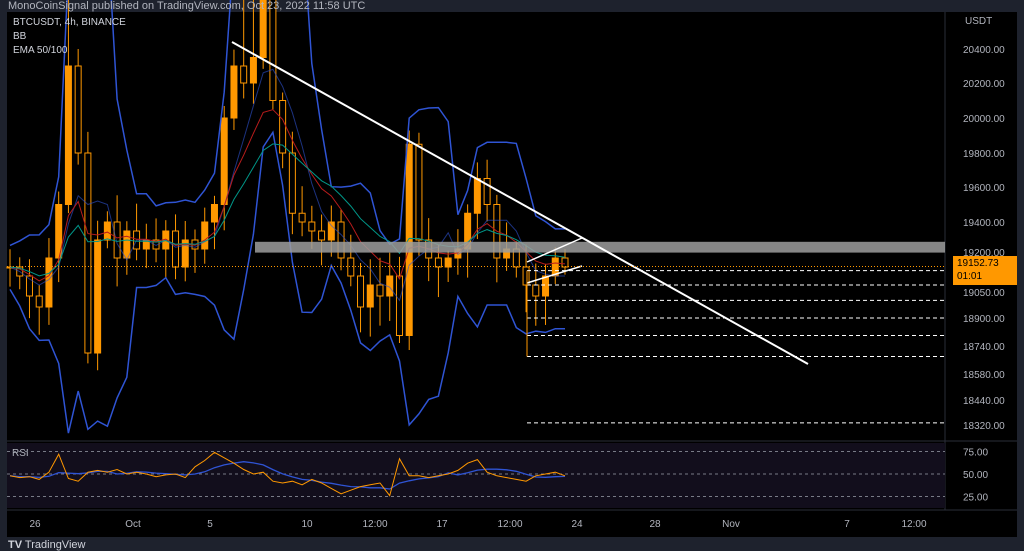 This screenshot has width=1024, height=551. I want to click on symbol-label: BTCUSDT, 4h, BINANCE, so click(69, 22).